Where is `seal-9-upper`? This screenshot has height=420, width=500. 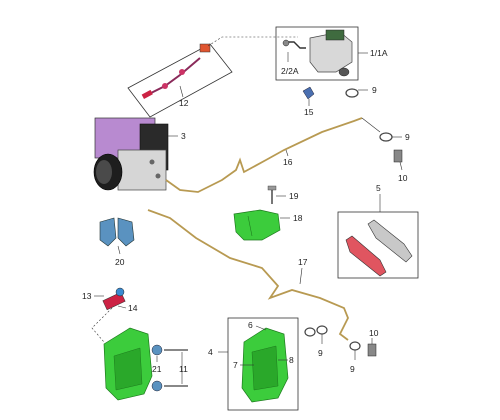
seal-9-upper is located at coordinates (352, 93).